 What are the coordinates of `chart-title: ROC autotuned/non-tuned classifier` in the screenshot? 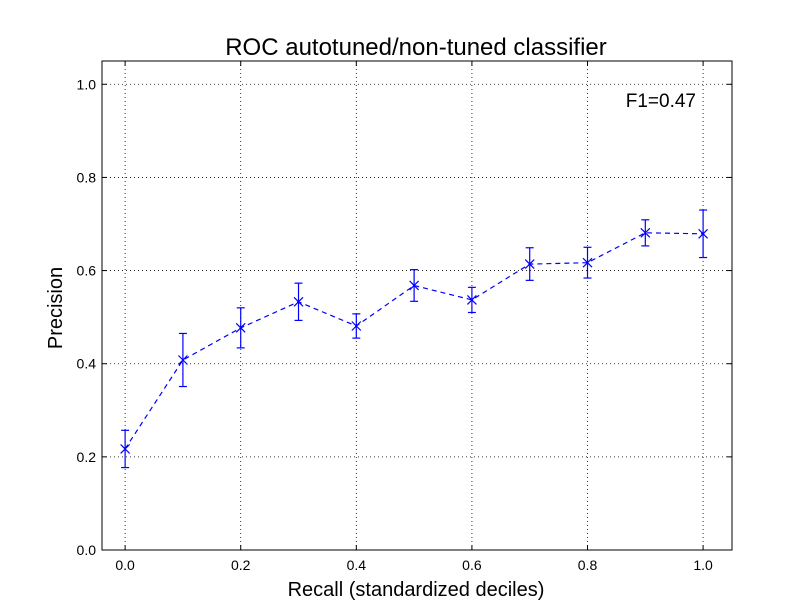 It's located at (416, 47).